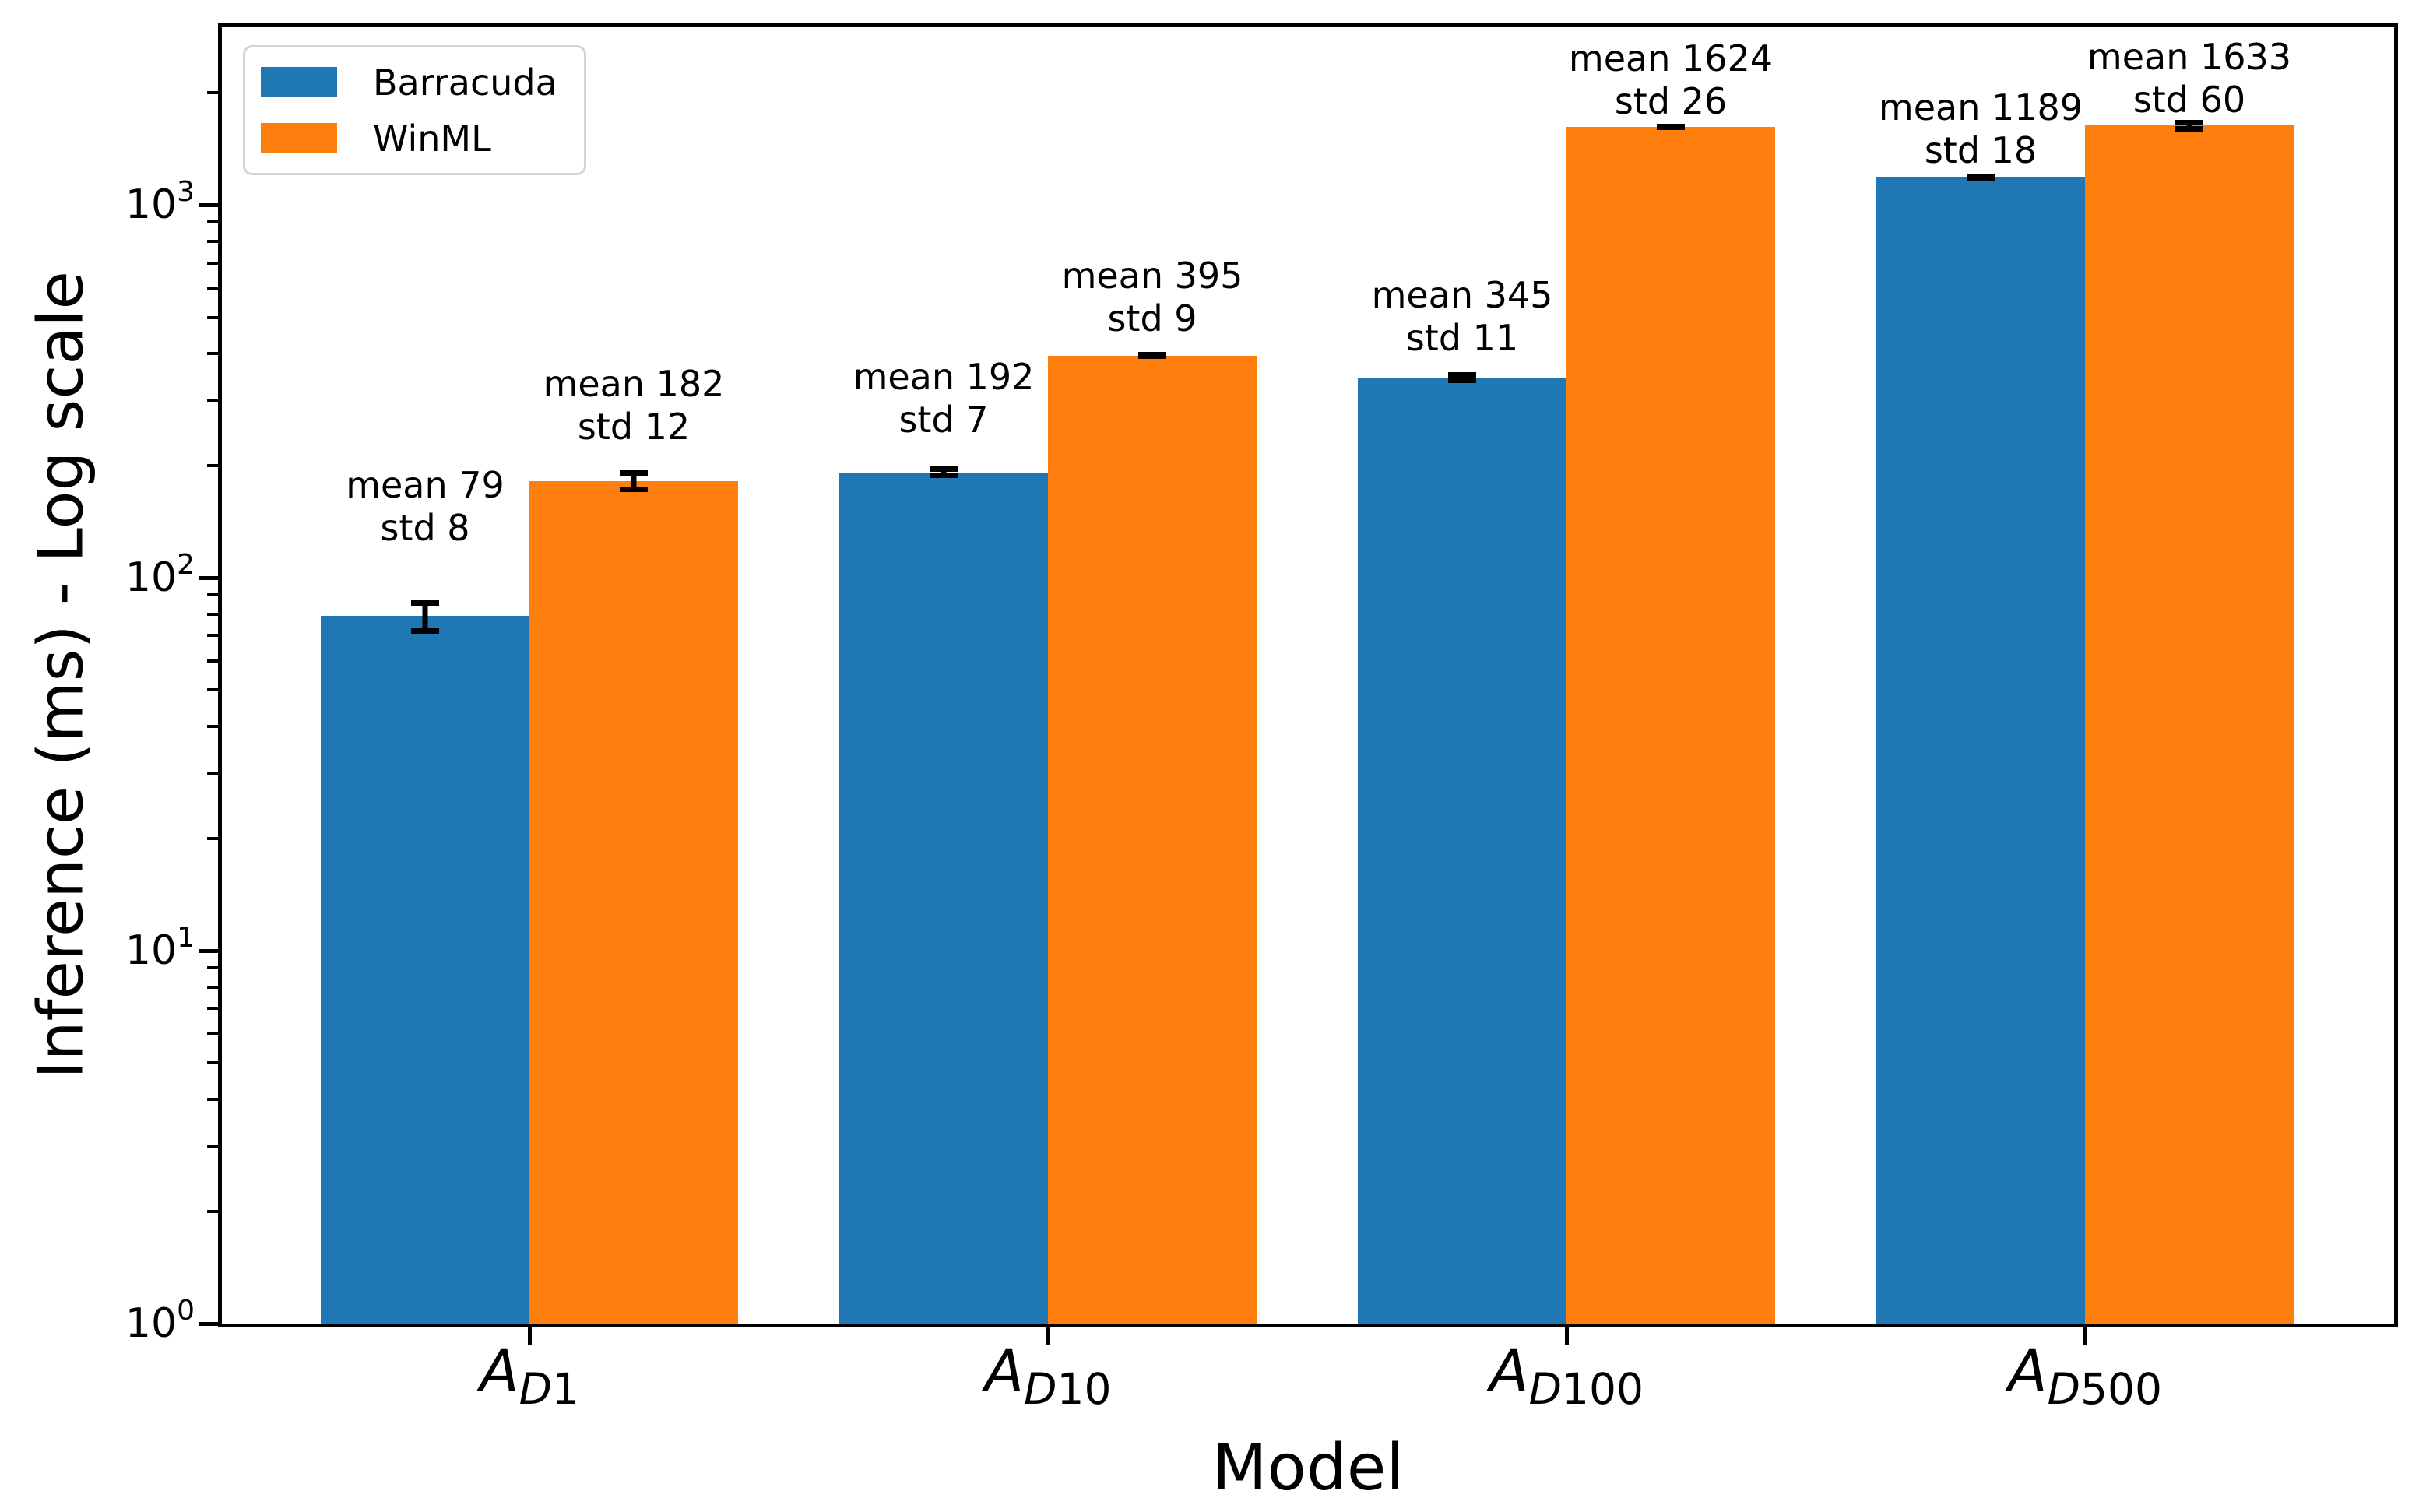 The width and height of the screenshot is (2419, 1512). I want to click on x-axis-label: Model, so click(1308, 1468).